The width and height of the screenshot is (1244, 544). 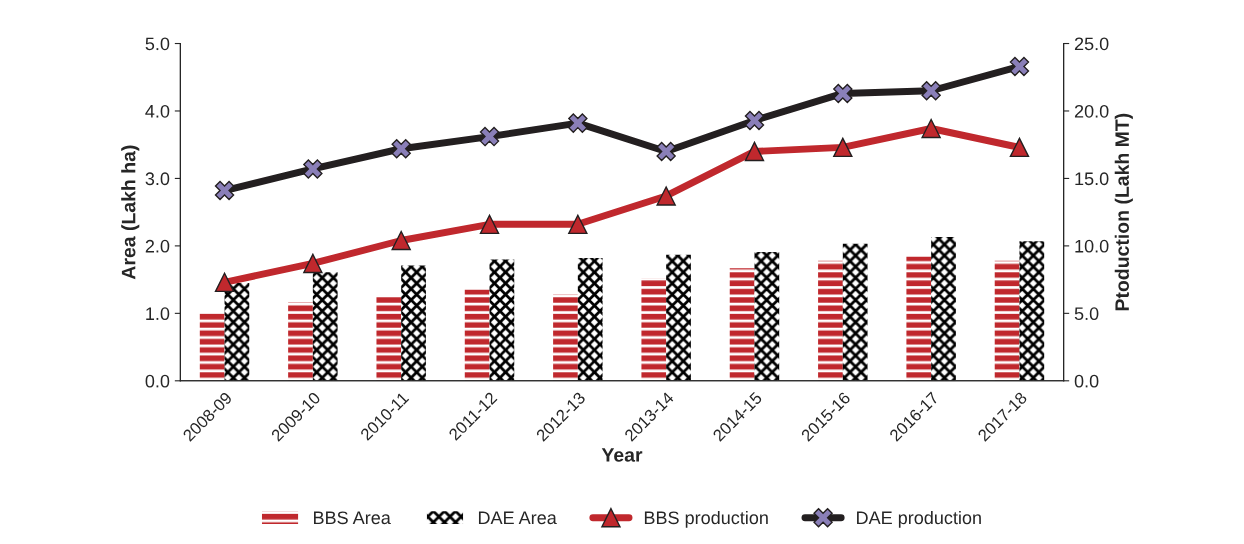 What do you see at coordinates (157, 381) in the screenshot?
I see `y-tick-label: 0.0` at bounding box center [157, 381].